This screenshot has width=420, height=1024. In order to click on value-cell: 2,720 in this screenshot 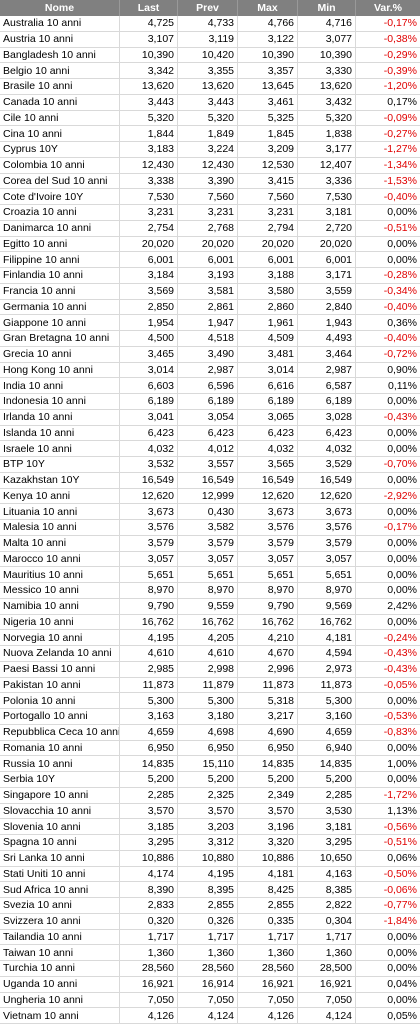, I will do `click(327, 228)`.